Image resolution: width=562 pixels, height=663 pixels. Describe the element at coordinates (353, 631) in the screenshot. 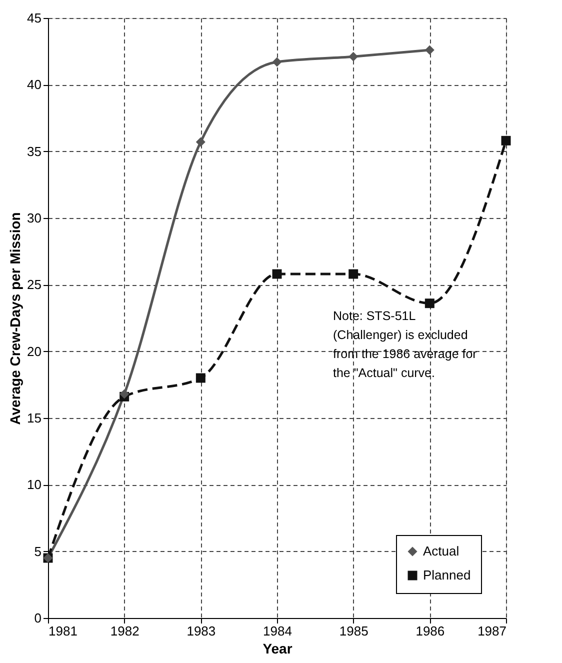

I see `x-tick-label: 1985` at that location.